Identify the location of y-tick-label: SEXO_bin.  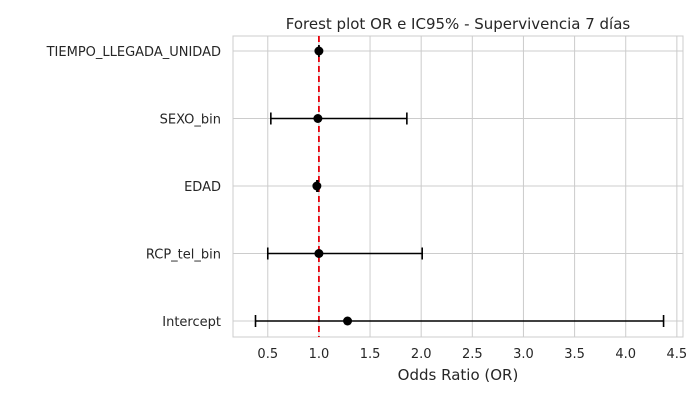
(190, 120).